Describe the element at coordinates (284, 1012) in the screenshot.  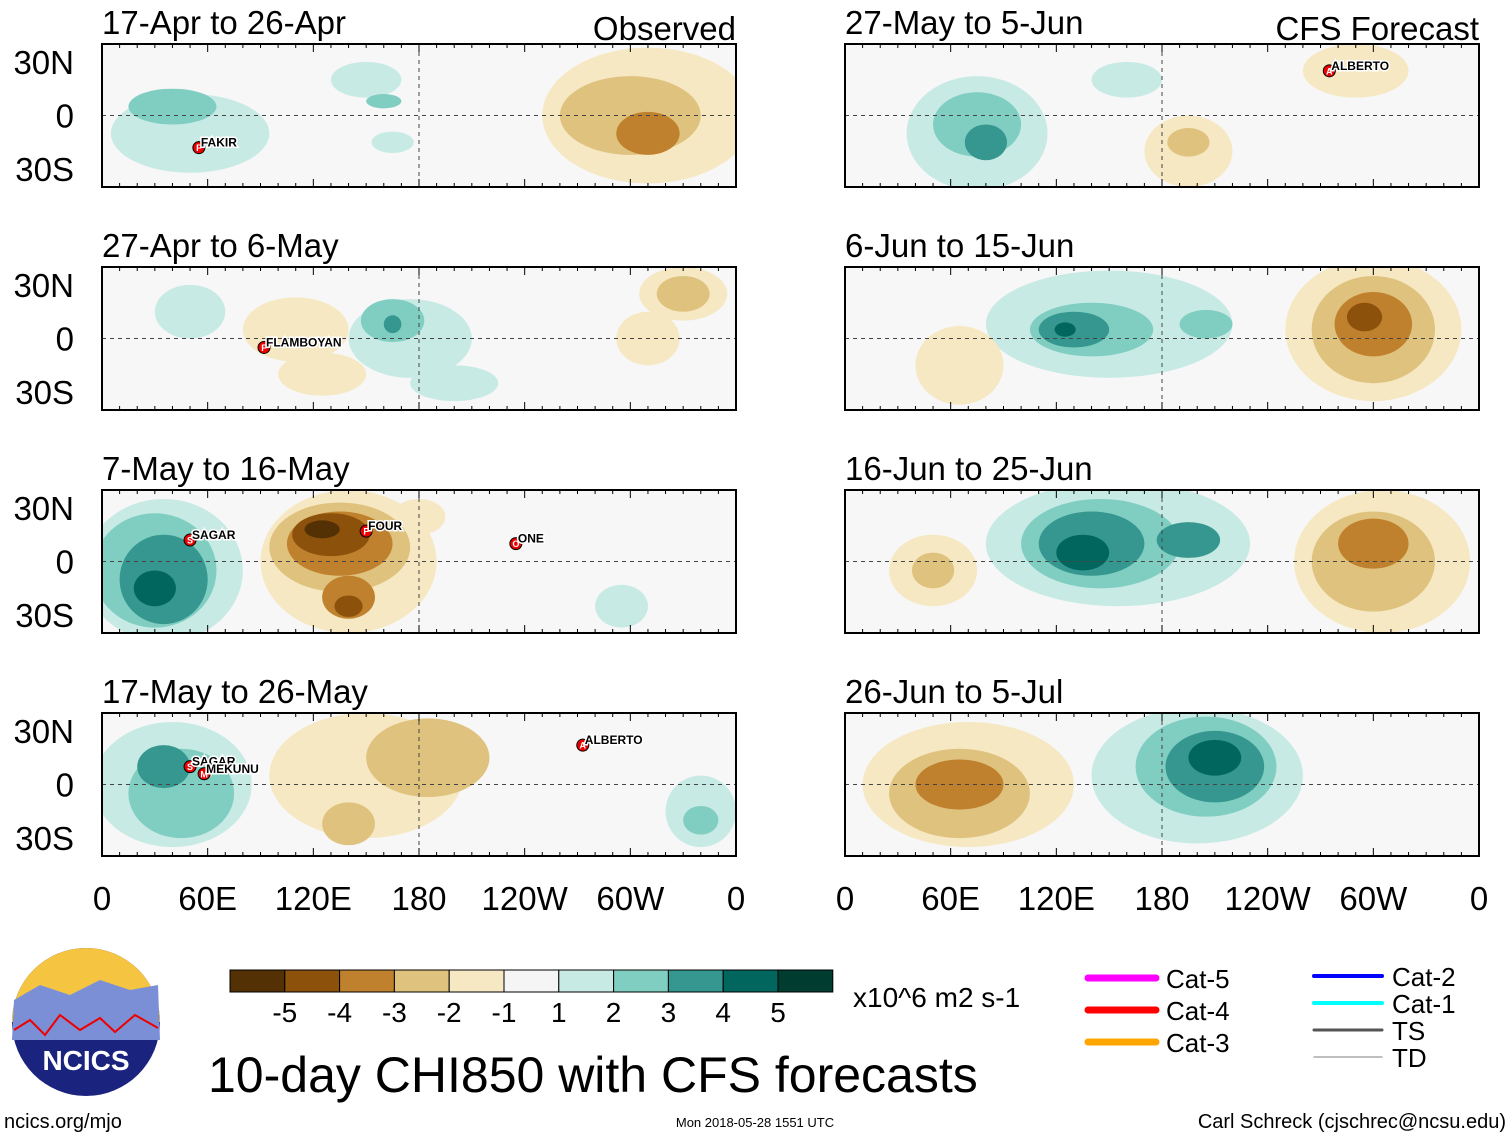
I see `colorbar-label: -5` at that location.